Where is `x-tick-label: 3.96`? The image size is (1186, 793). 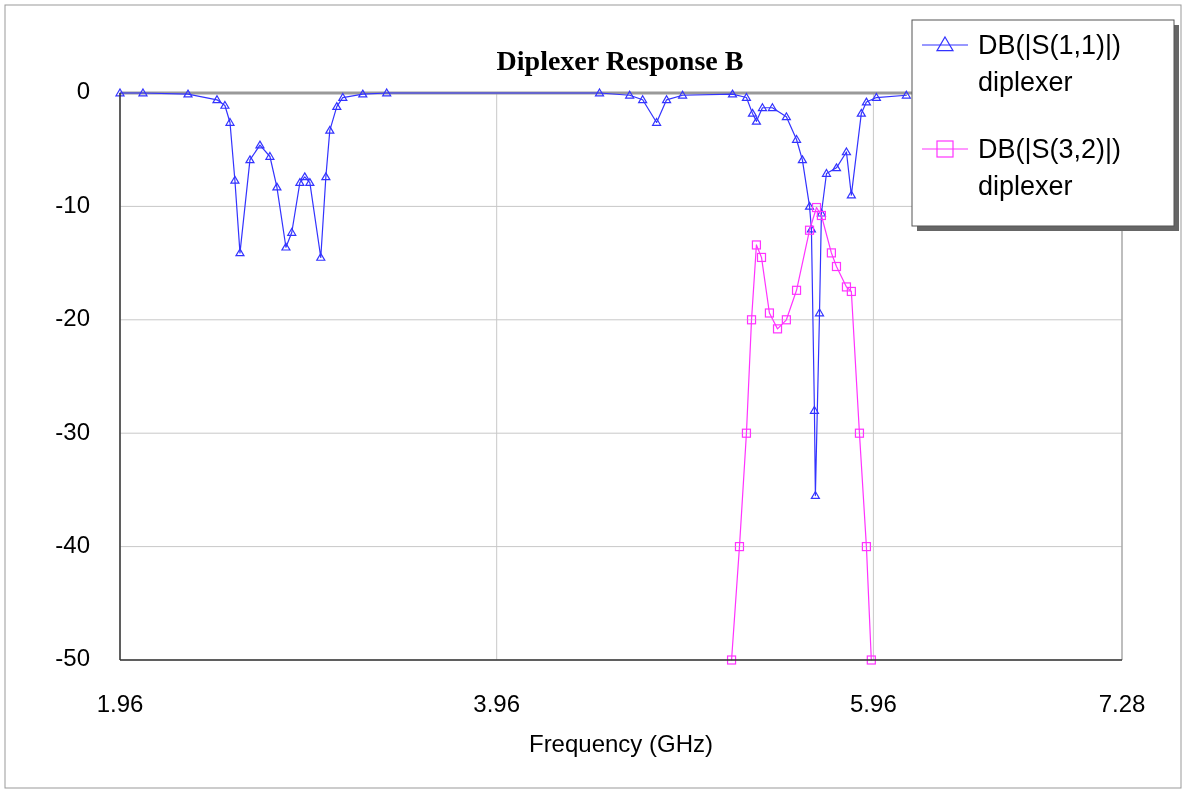 x-tick-label: 3.96 is located at coordinates (497, 703).